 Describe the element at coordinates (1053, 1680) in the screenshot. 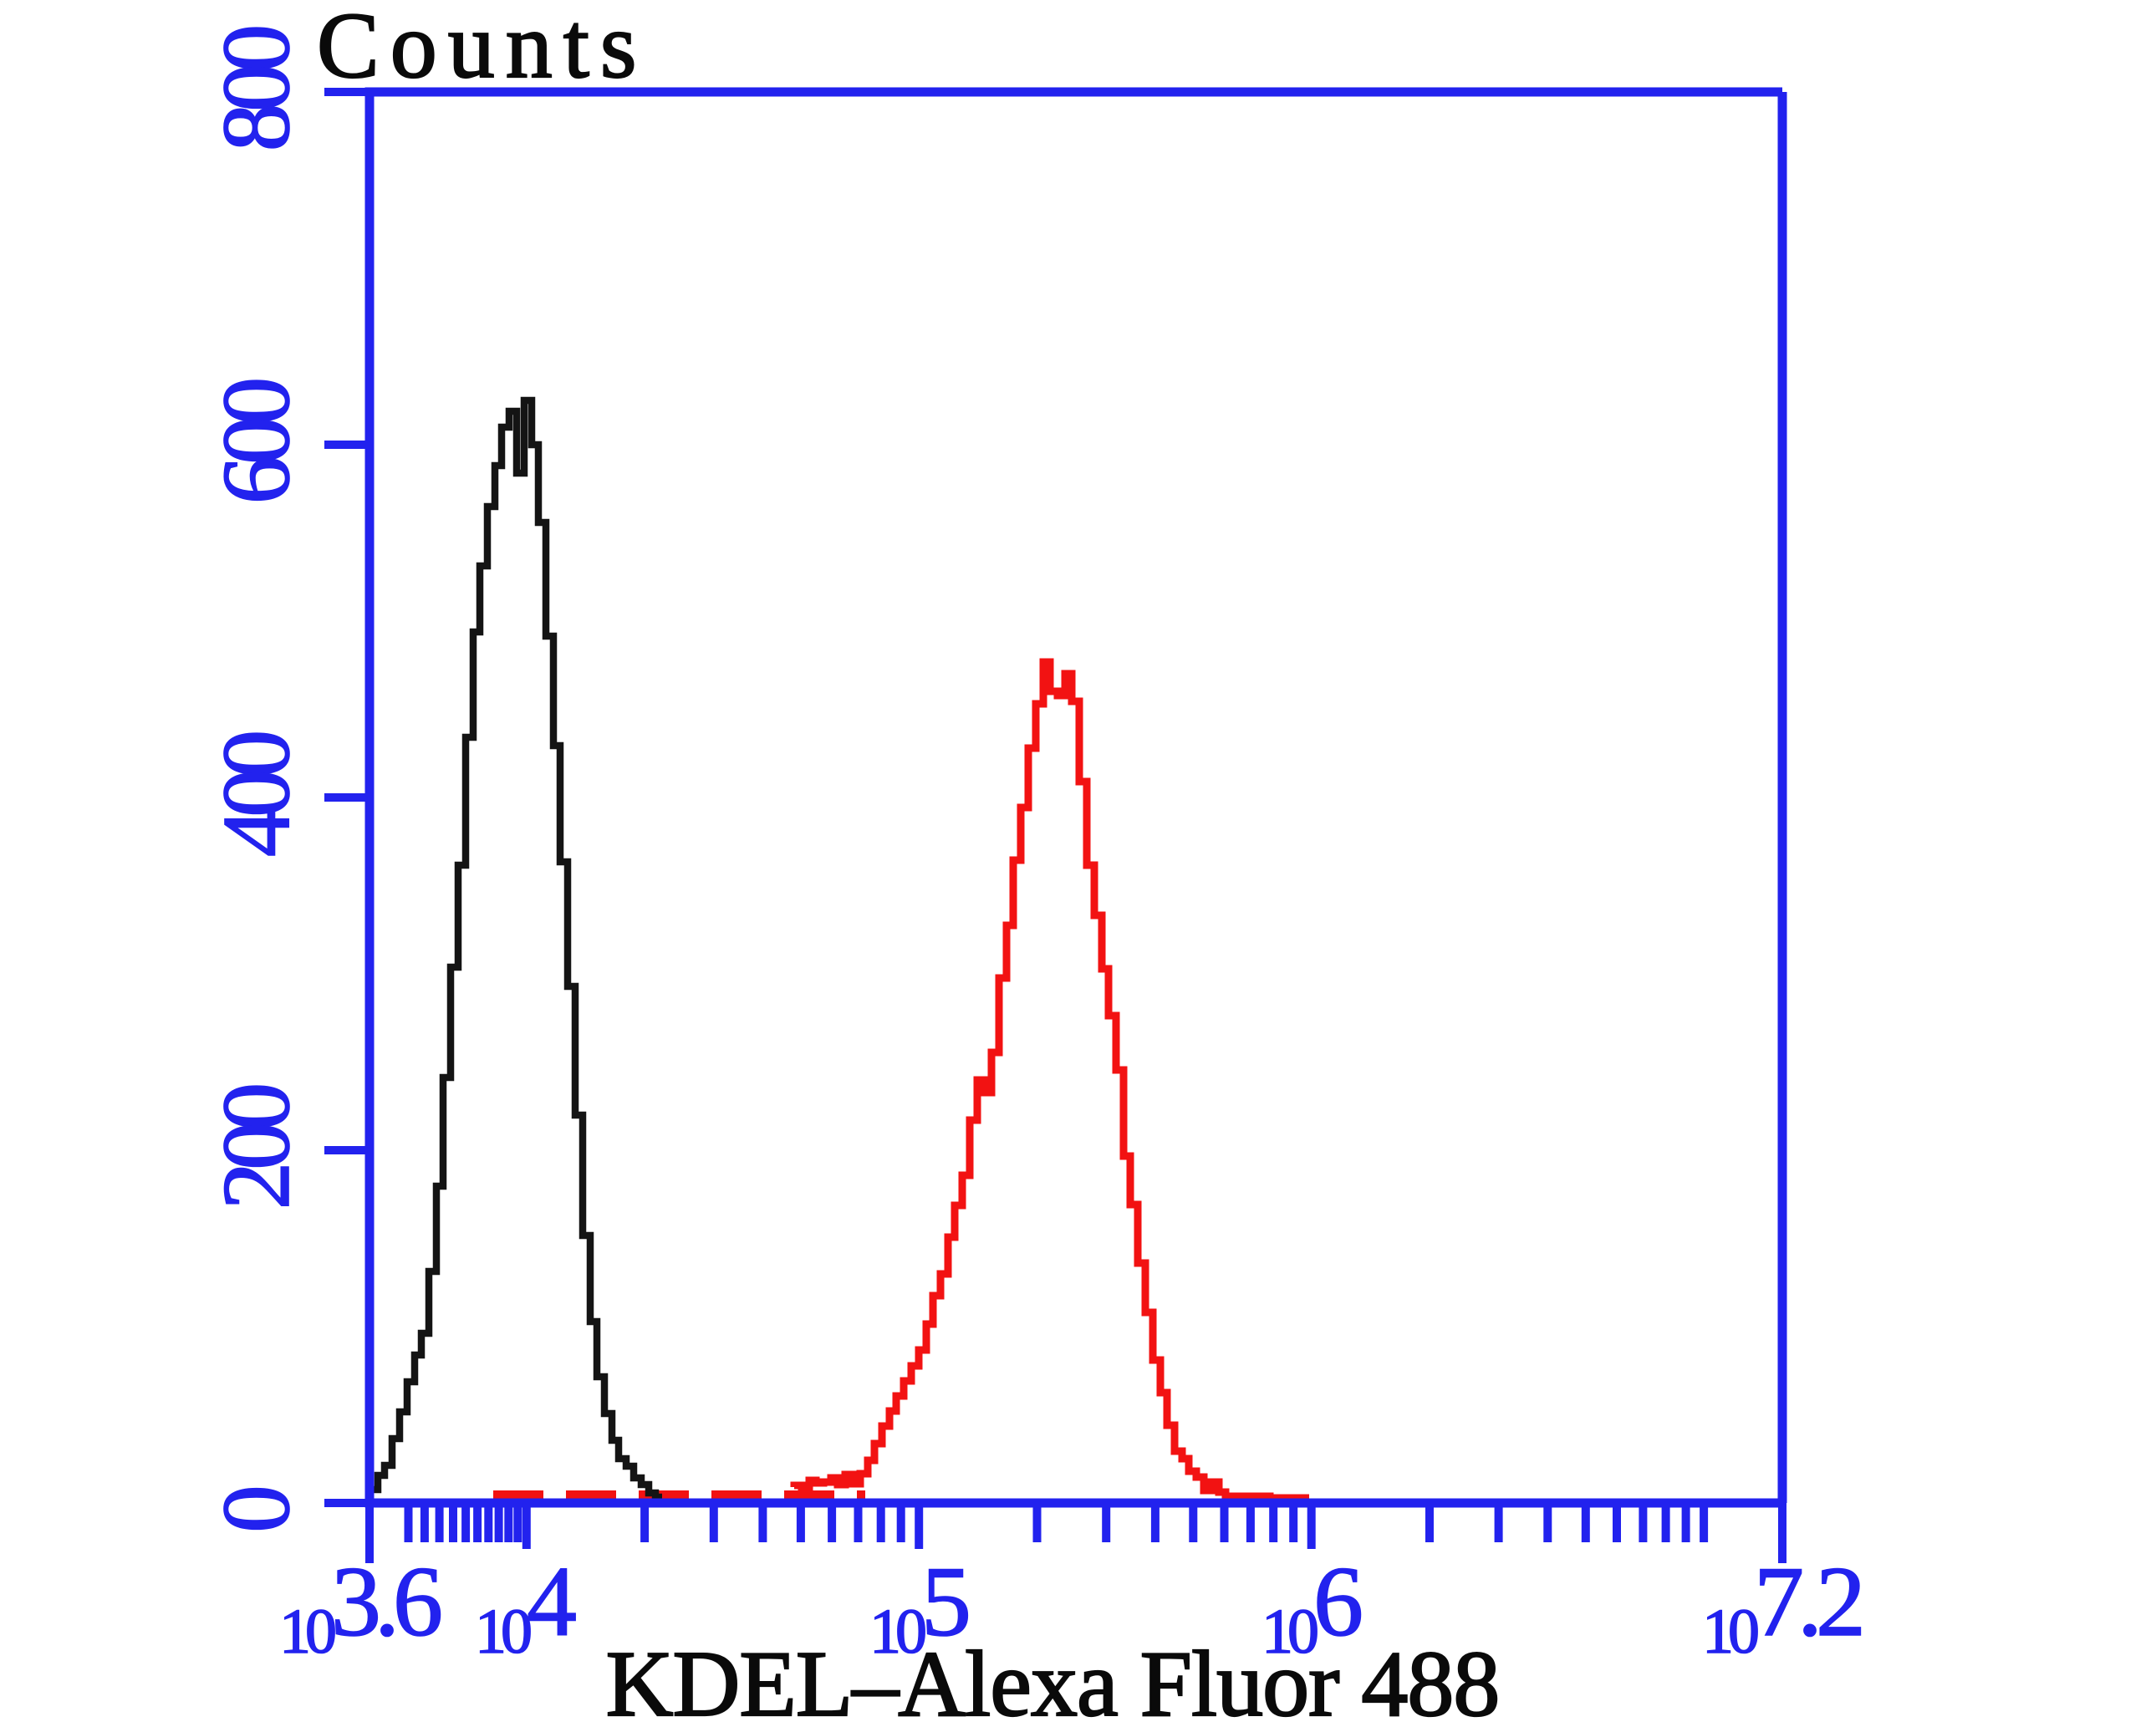

I see `svg-text: KDEL–Alexa Fluor 488` at that location.